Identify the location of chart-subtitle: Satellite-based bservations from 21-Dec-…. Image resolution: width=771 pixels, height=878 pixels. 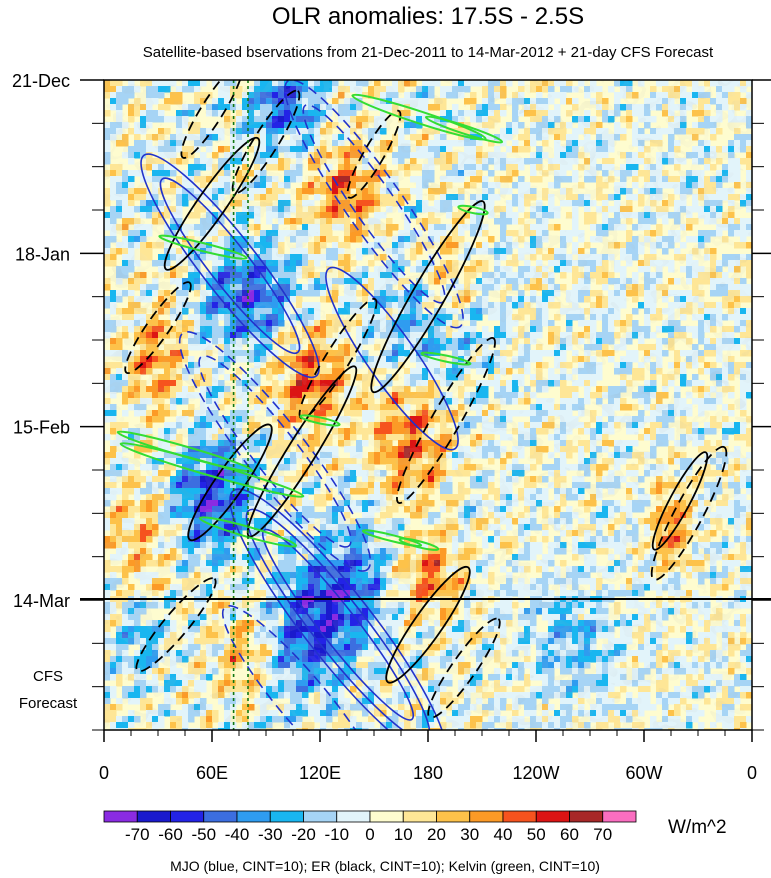
(428, 52).